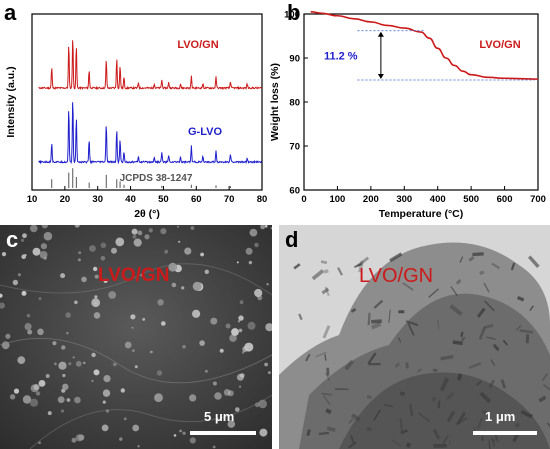 The image size is (550, 449). What do you see at coordinates (404, 199) in the screenshot?
I see `tga-x-tick-label: 300` at bounding box center [404, 199].